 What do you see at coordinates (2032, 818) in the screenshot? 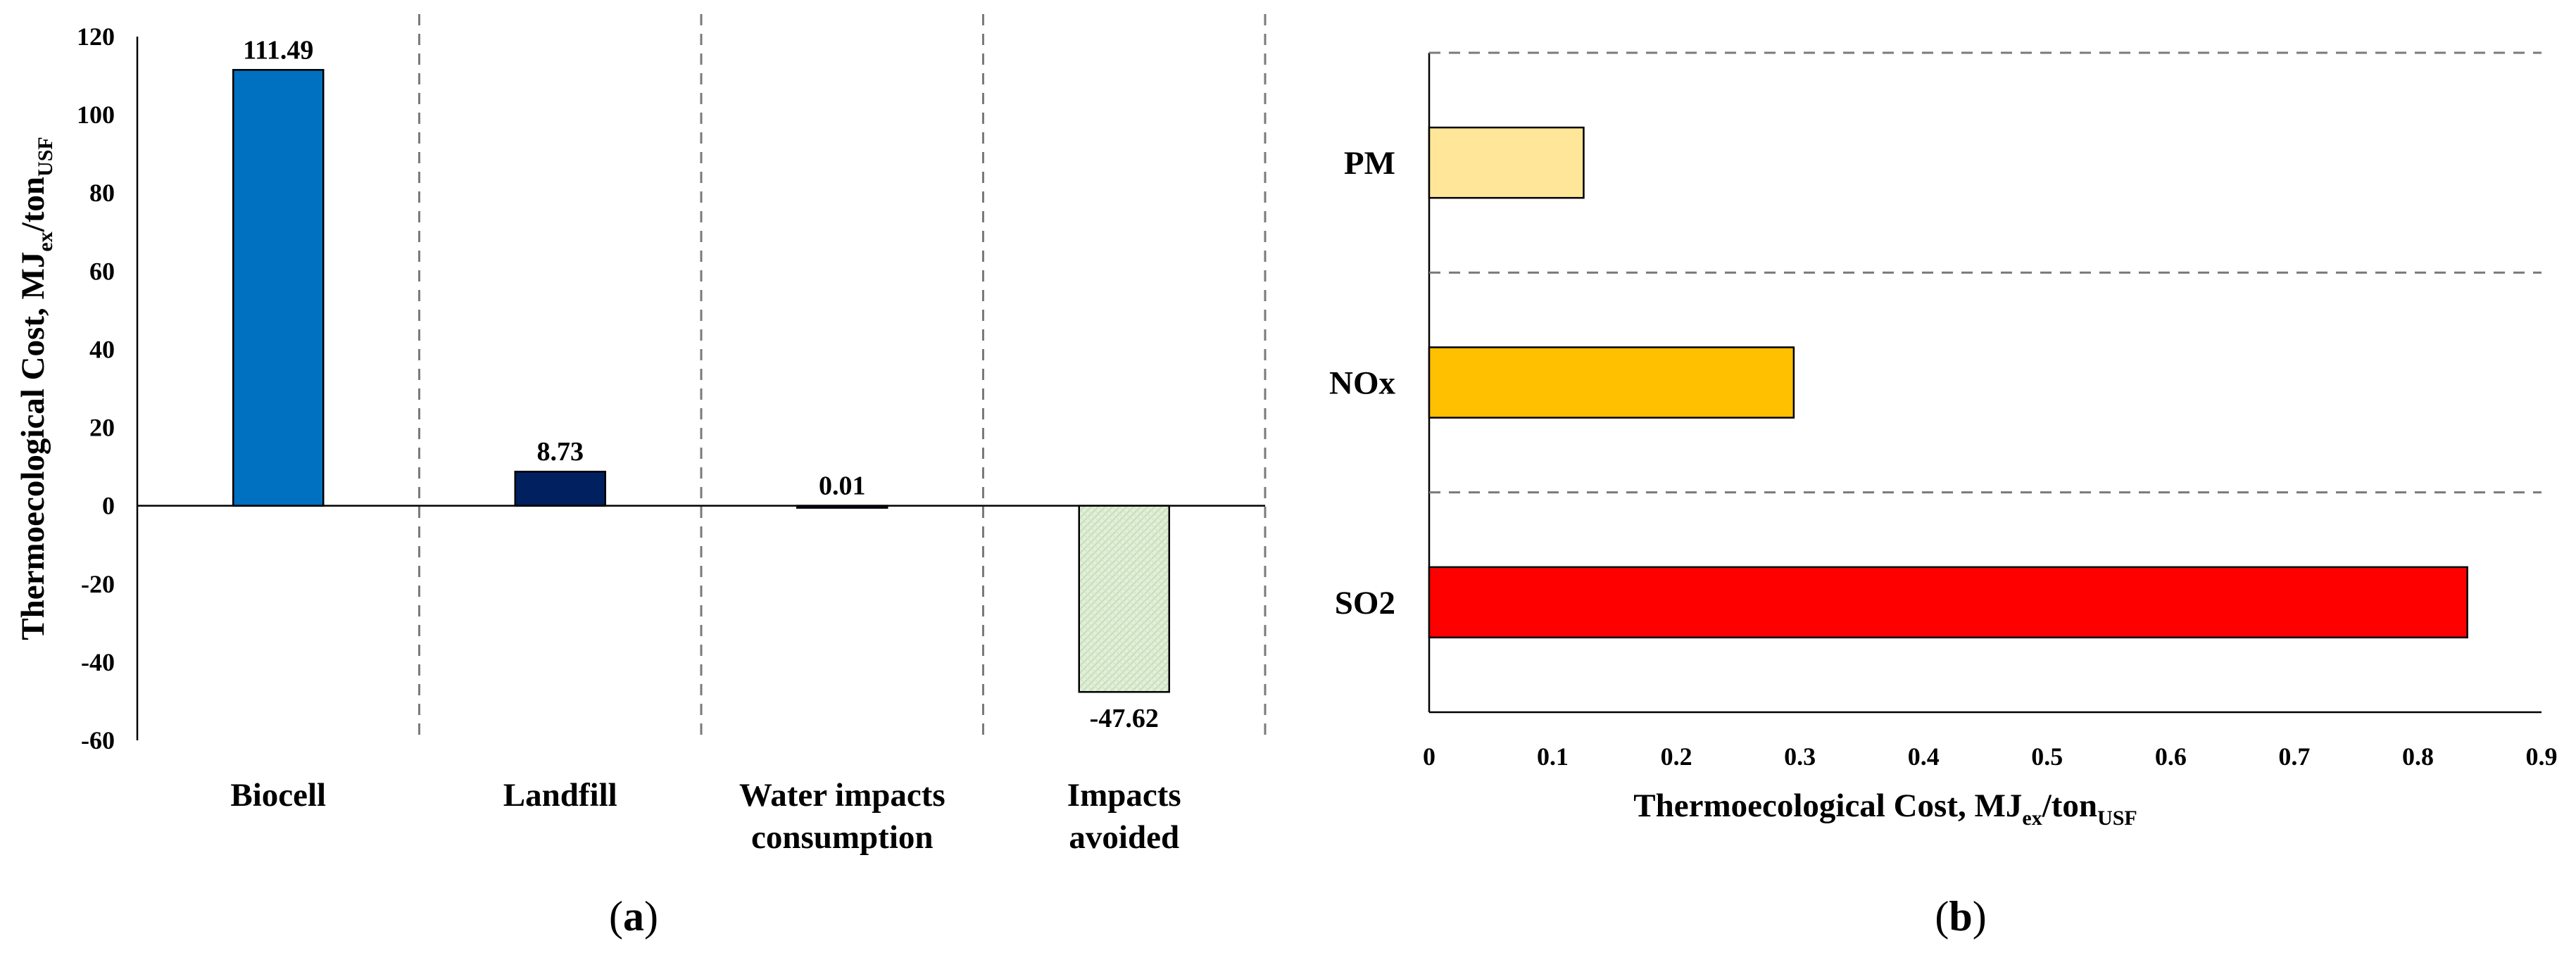
I see `x-axis-title-sub1: ex` at bounding box center [2032, 818].